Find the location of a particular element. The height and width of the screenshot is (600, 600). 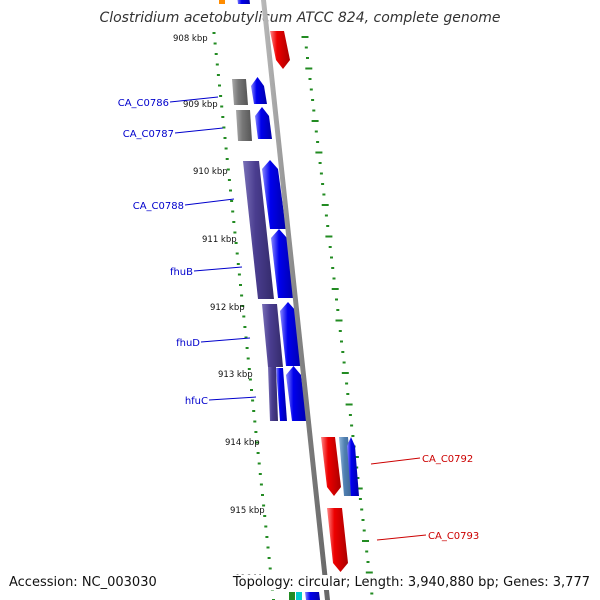

gene-label: CA_C0793 is located at coordinates (453, 536).